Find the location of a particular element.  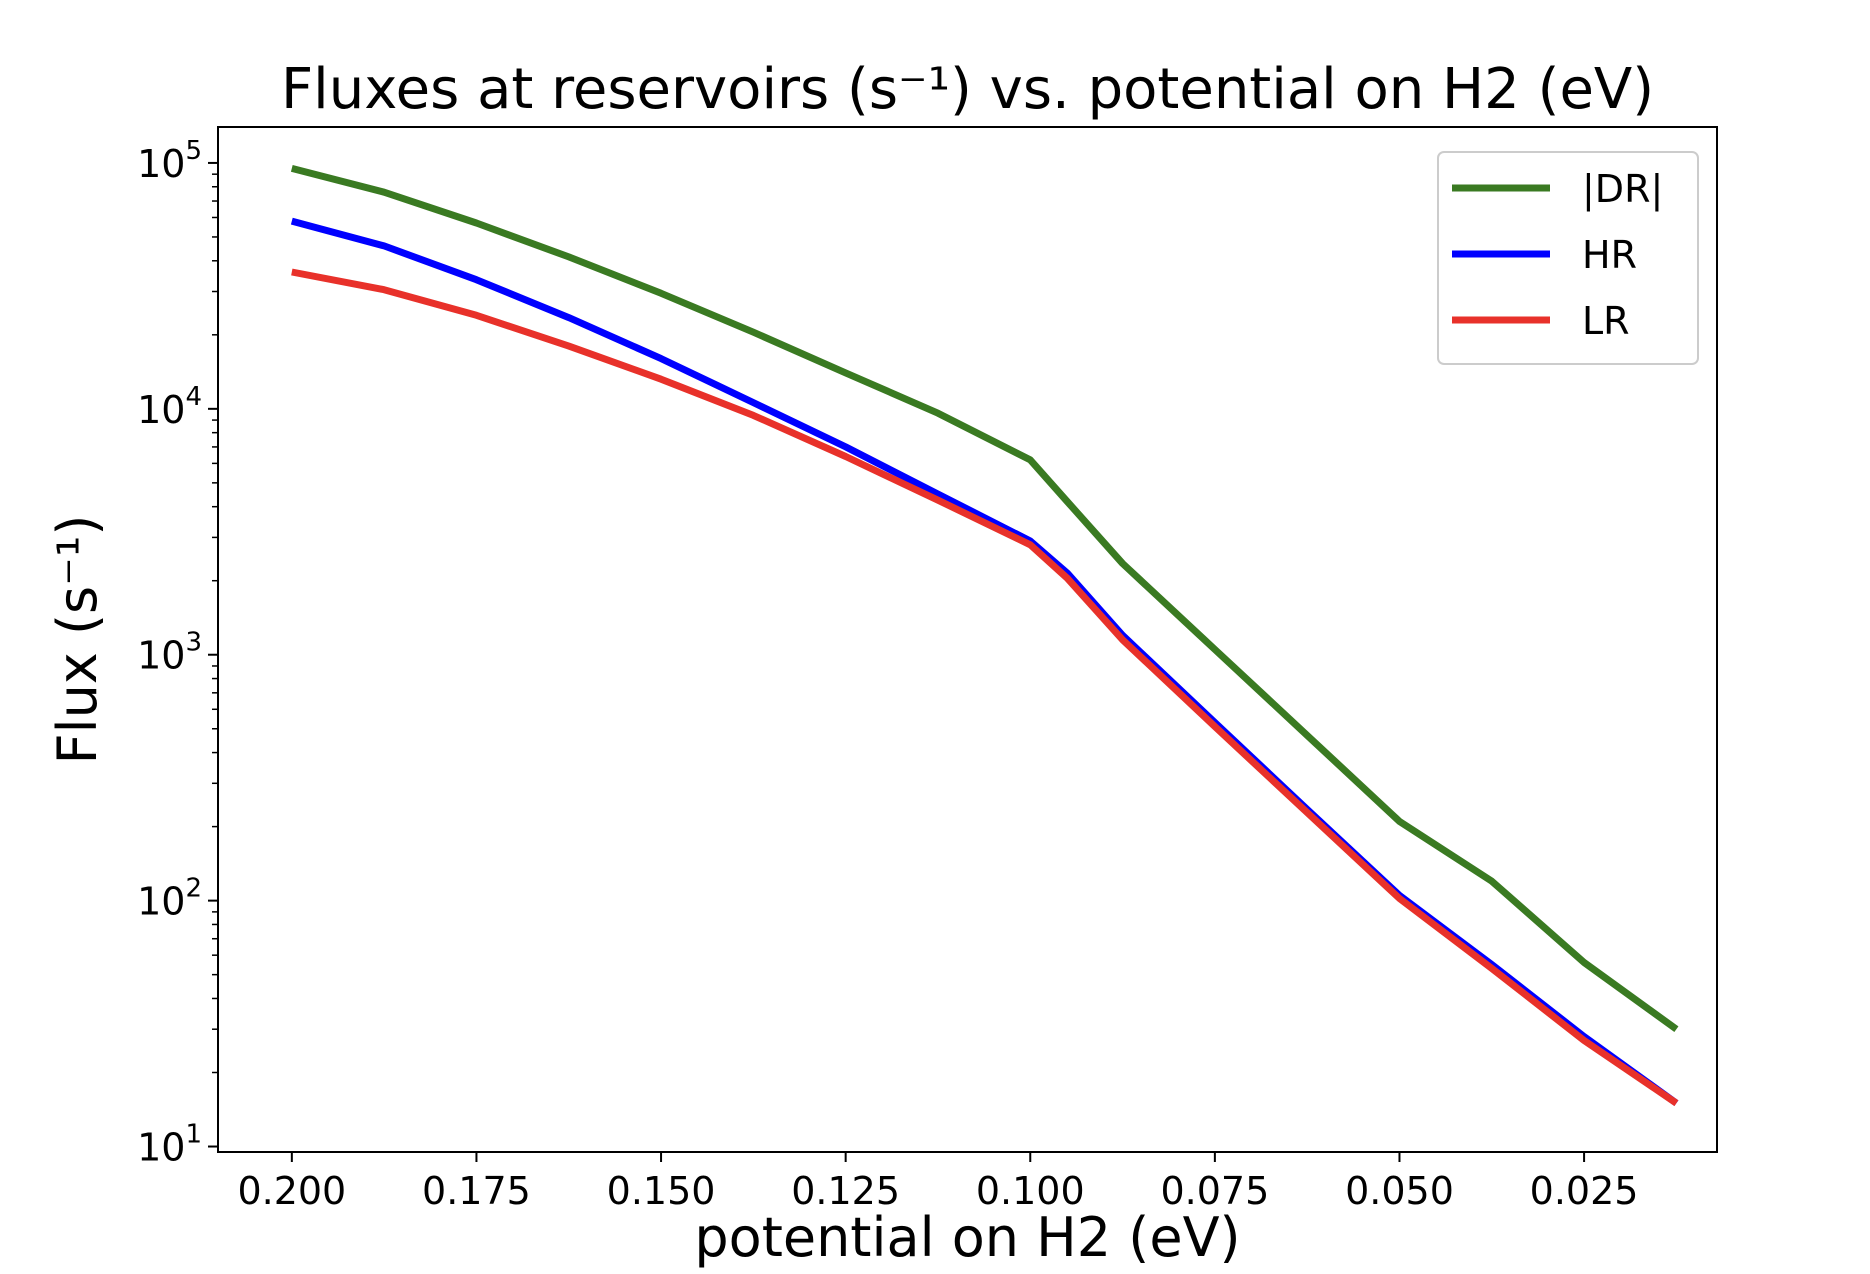

x-tick-label: 0.200 is located at coordinates (291, 1191).